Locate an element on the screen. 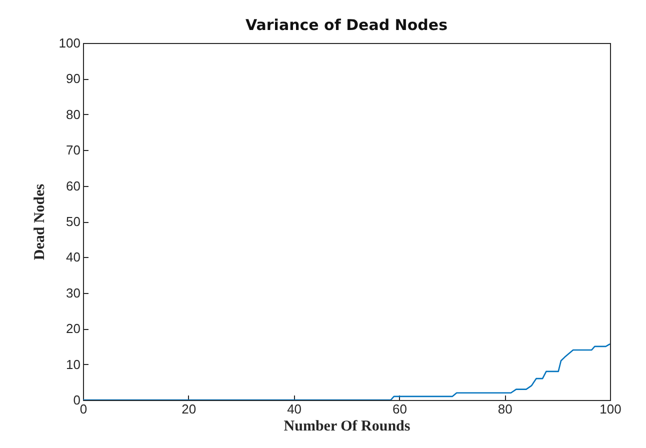  y-tick-label: 100 is located at coordinates (69, 43).